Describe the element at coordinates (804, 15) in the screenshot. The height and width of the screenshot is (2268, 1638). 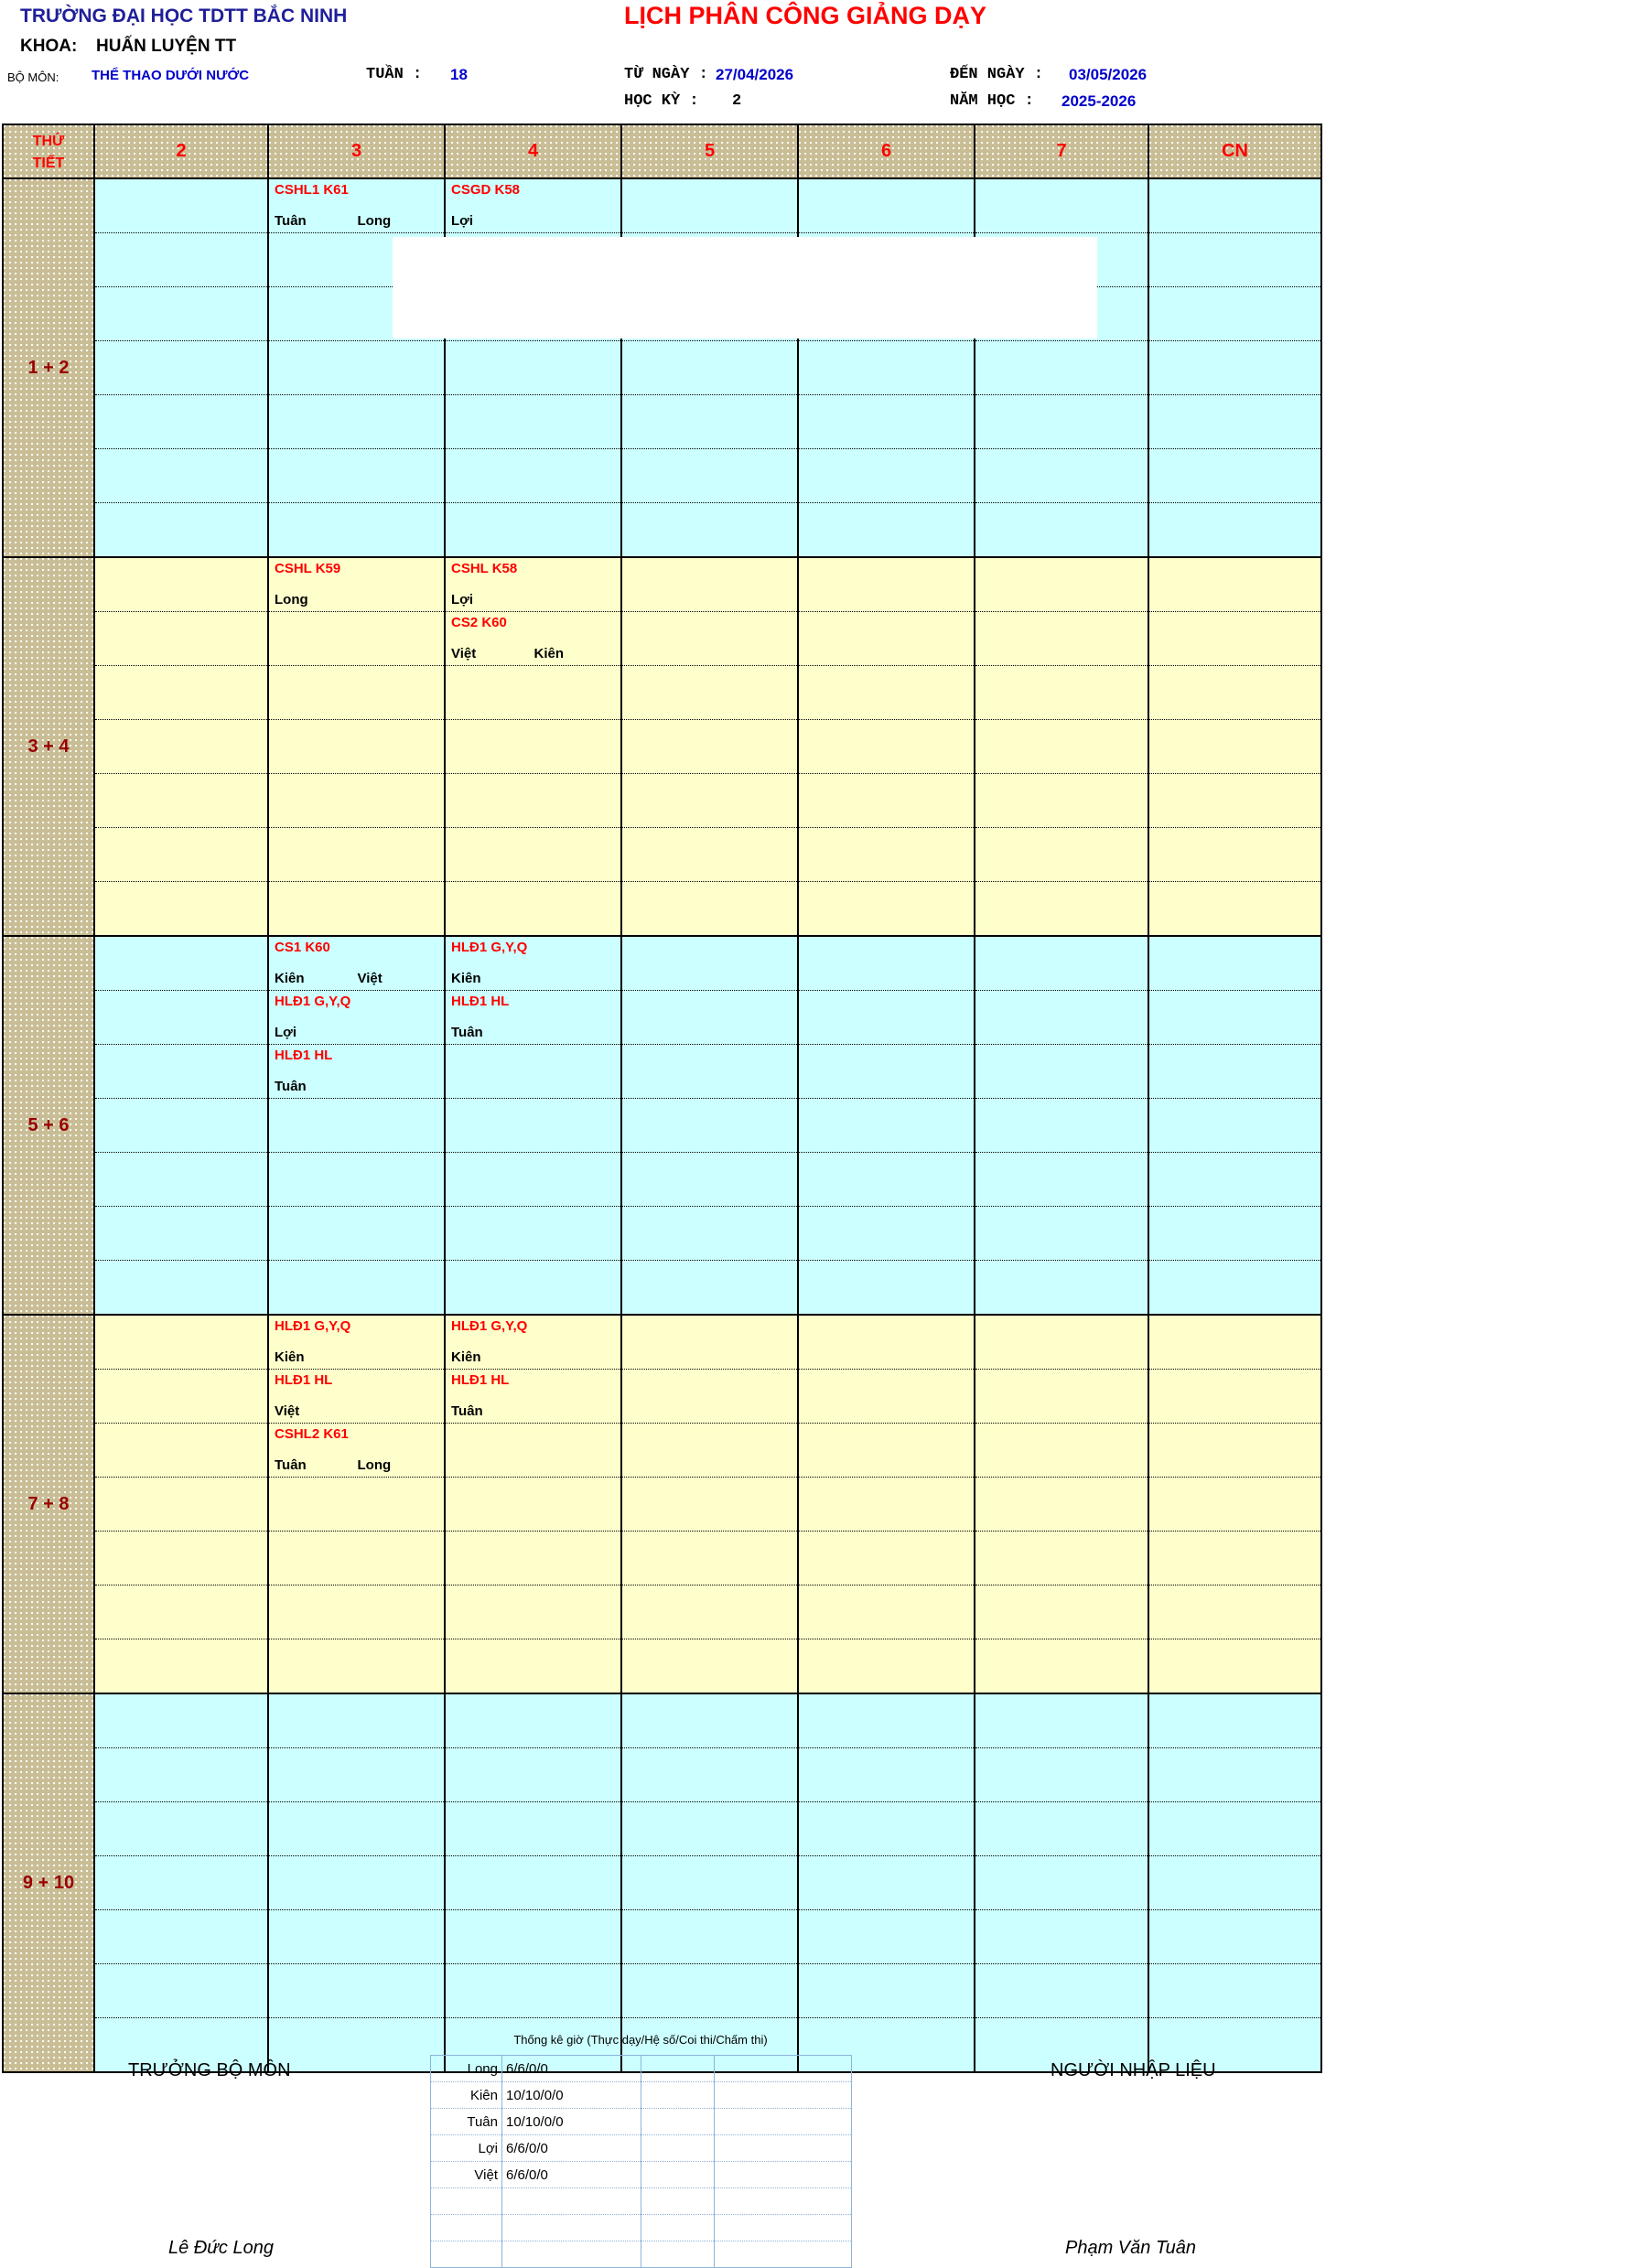
I see `page-title: LỊCH PHÂN CÔNG GIẢNG DẠY` at that location.